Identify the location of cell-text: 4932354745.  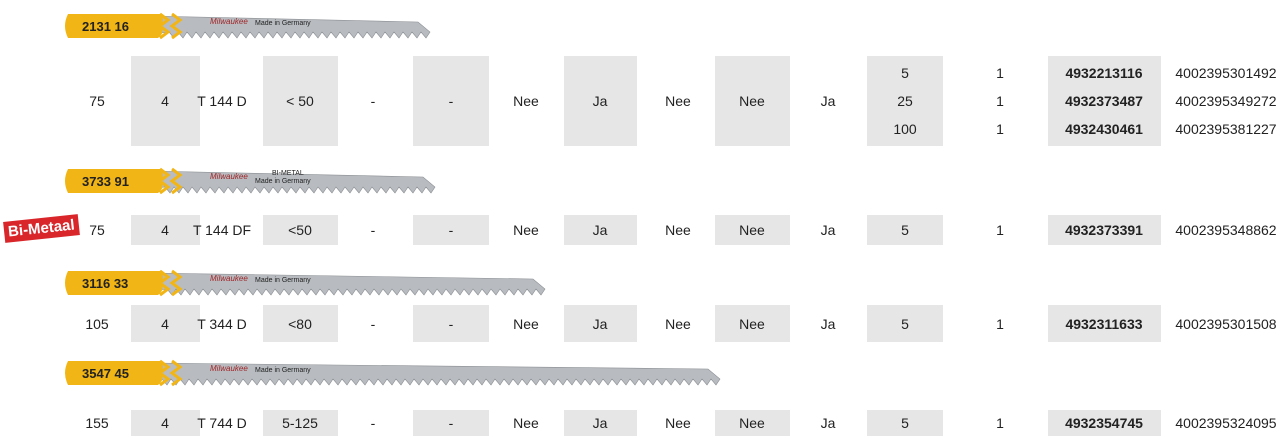
(1104, 423).